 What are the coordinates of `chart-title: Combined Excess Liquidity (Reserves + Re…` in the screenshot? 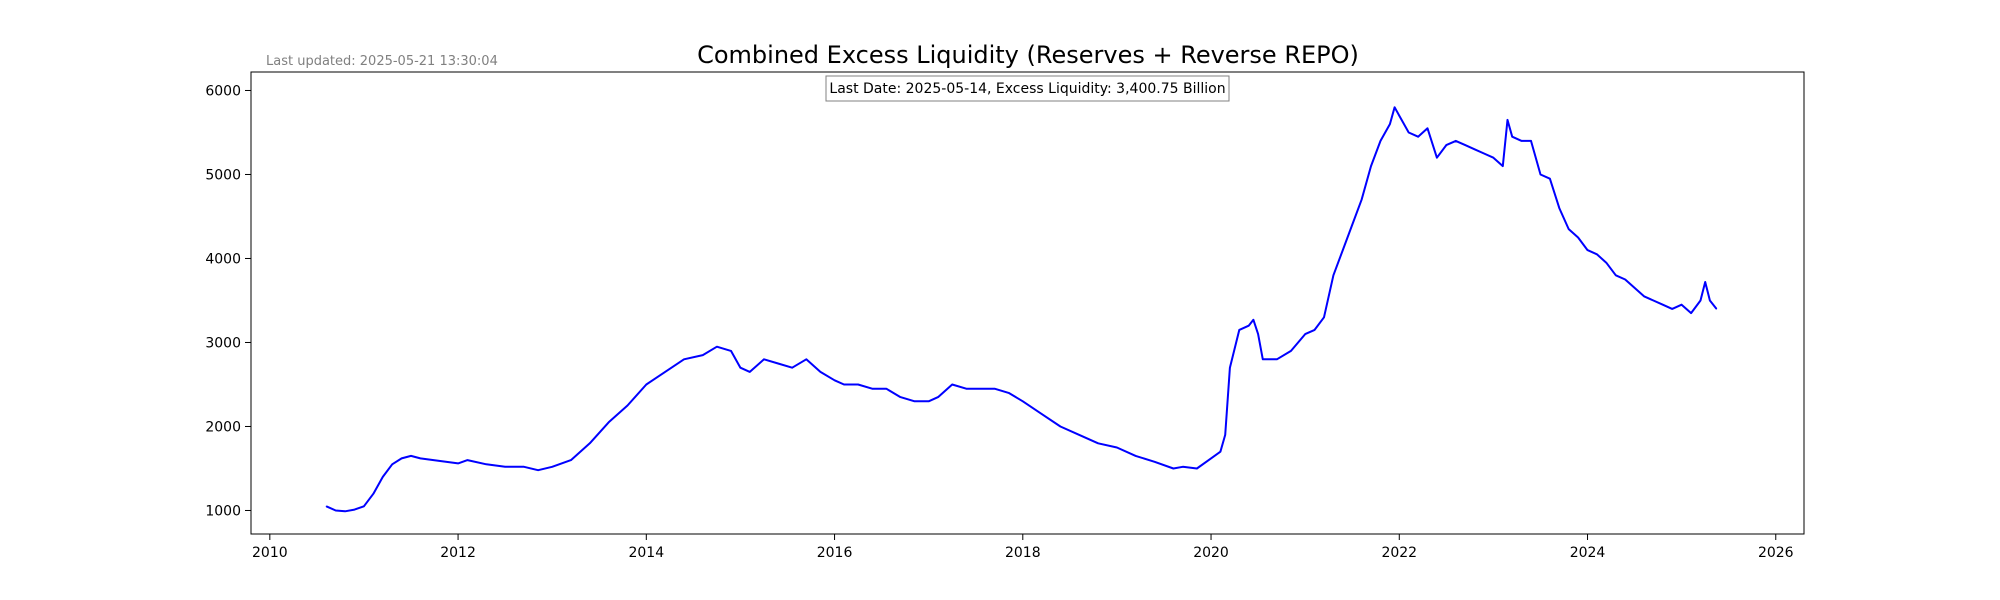 It's located at (1028, 55).